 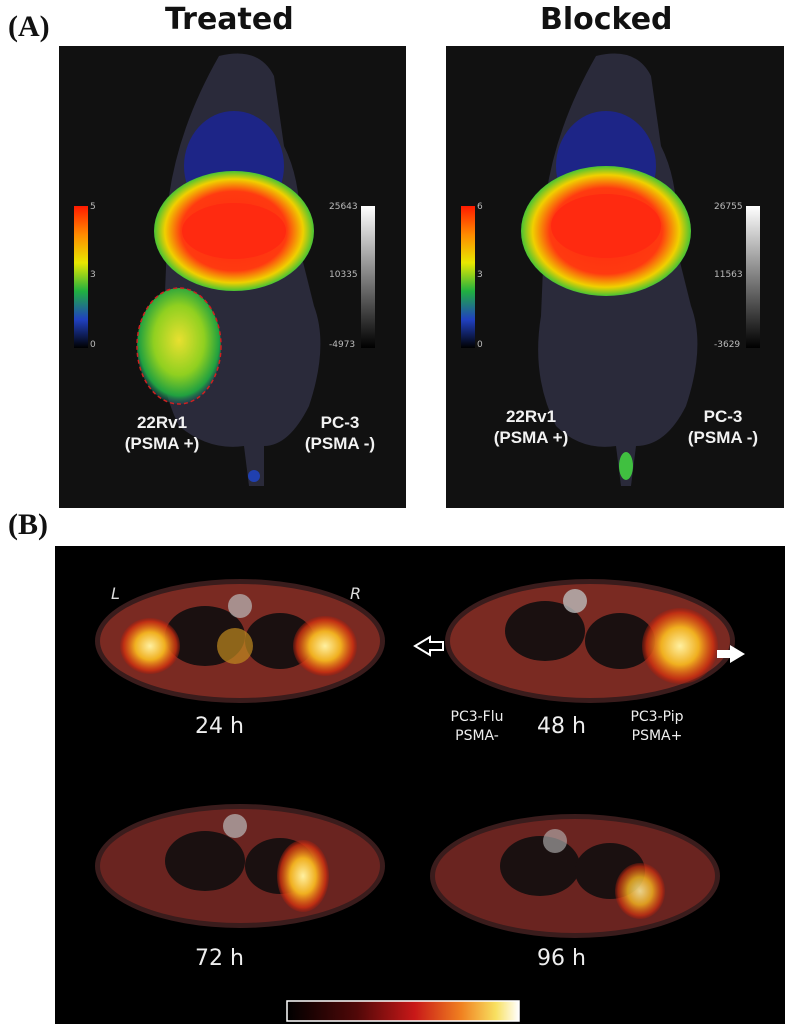 I want to click on filled-arrow-icon, so click(x=731, y=654).